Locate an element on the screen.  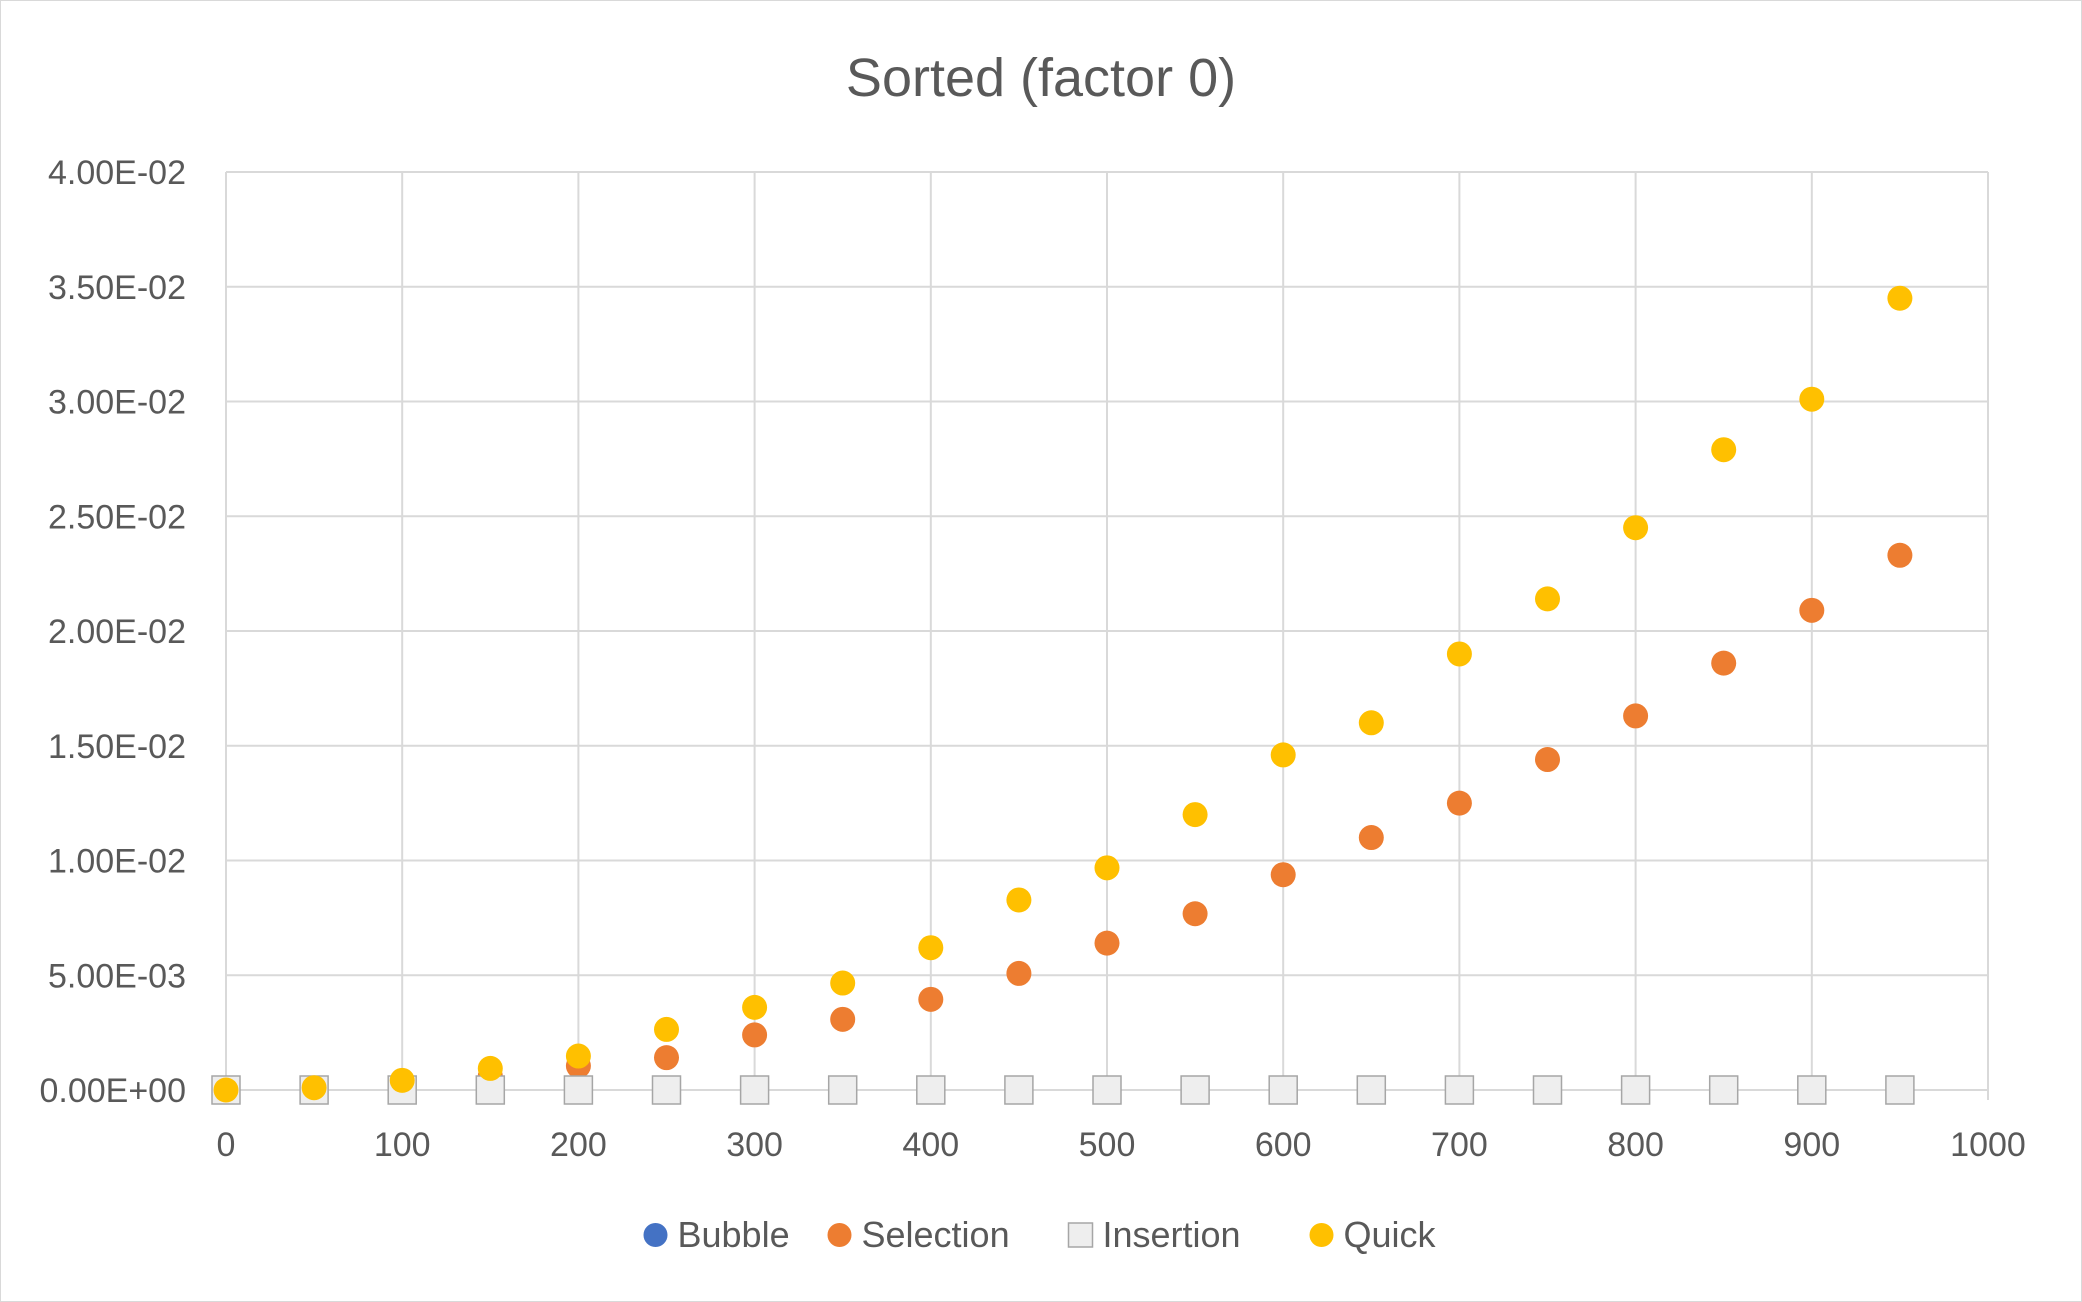
legend-item-quick: Quick is located at coordinates (1373, 1234).